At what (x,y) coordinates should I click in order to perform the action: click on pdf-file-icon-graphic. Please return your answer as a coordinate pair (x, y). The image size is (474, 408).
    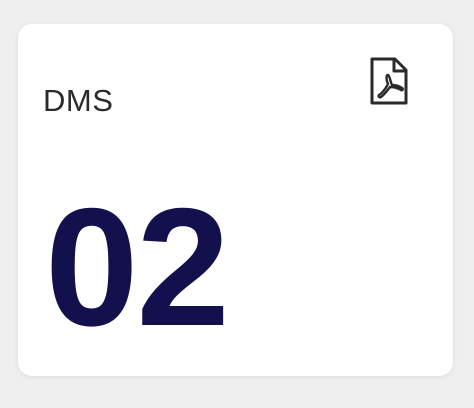
    Looking at the image, I should click on (389, 81).